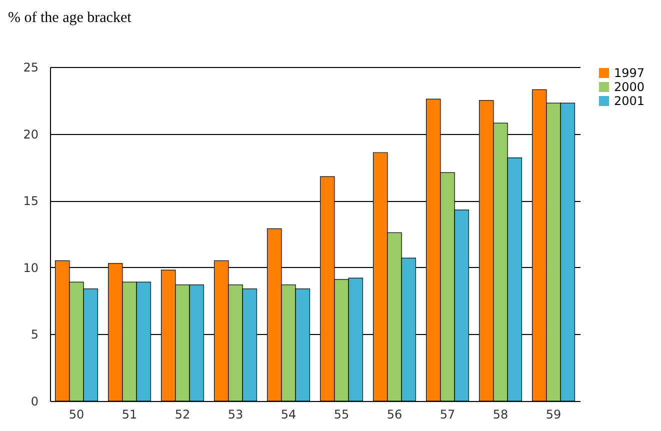 The width and height of the screenshot is (661, 431). Describe the element at coordinates (500, 415) in the screenshot. I see `x-tick-label: 58` at that location.